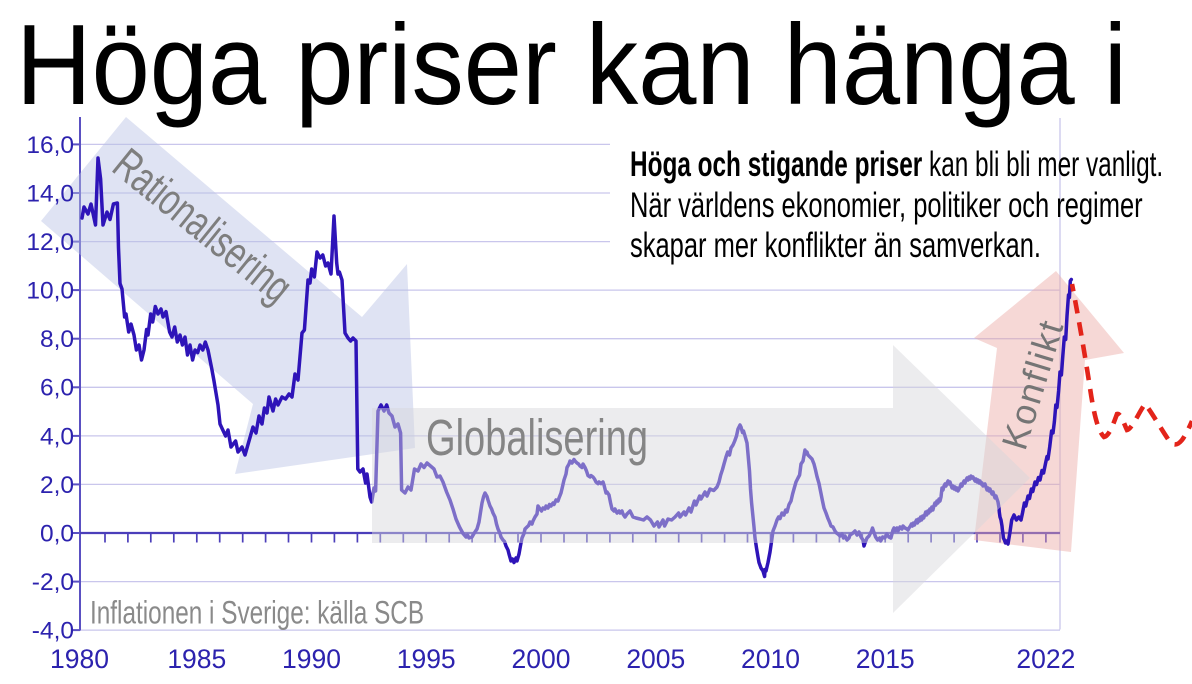 The image size is (1192, 684). Describe the element at coordinates (835, 245) in the screenshot. I see `svg-text:skapar mer konflikter än samve: skapar mer konflikter än samverkan.` at that location.